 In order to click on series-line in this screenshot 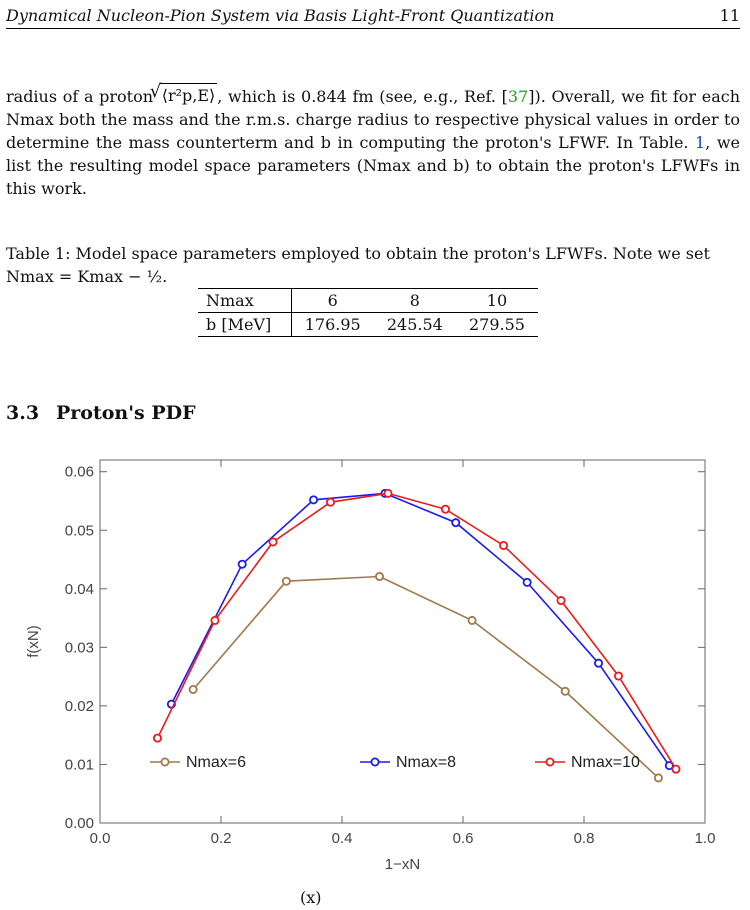, I will do `click(425, 677)`.